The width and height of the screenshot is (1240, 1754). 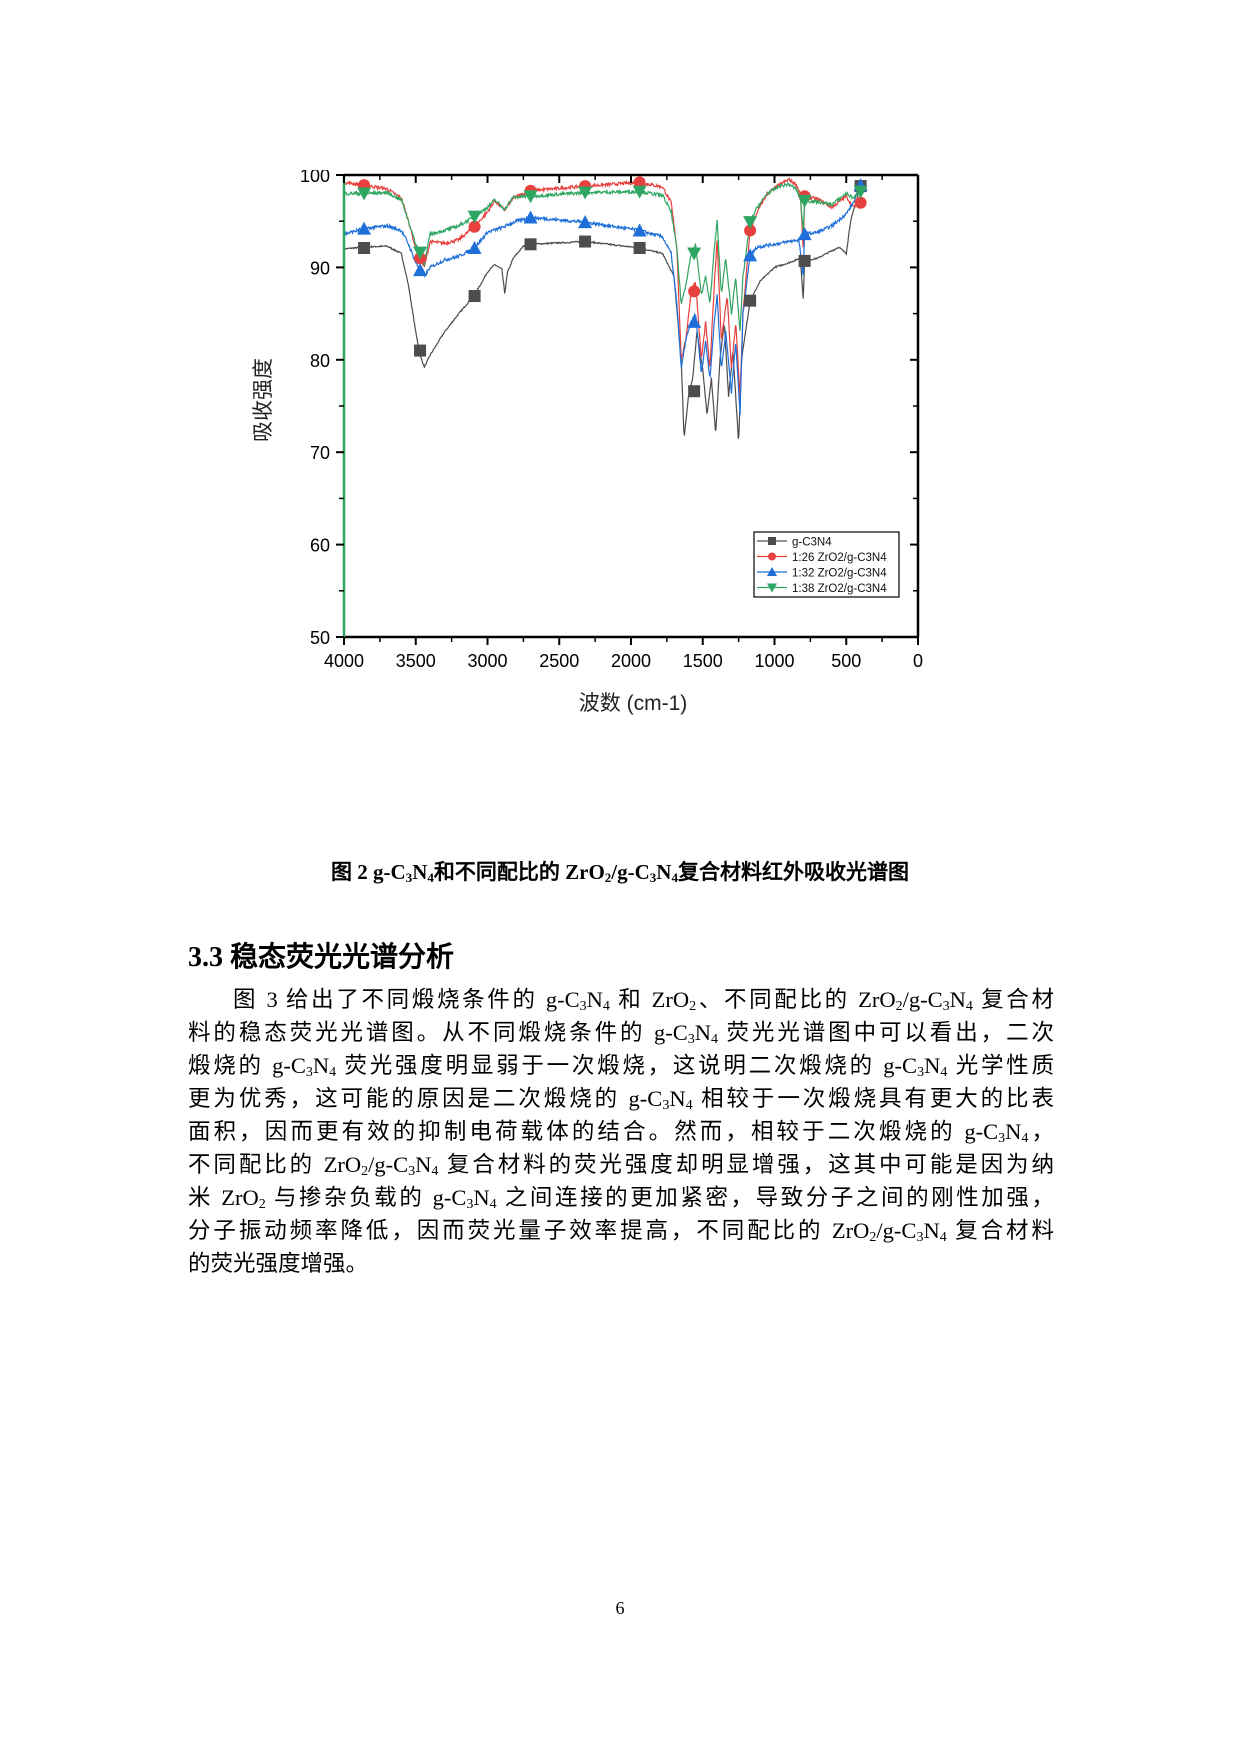 I want to click on paragraph-line: 面积，因而更有效的抑制电荷载体的结合。然而，相较于二次煅烧的 g-C3N4，, so click(x=621, y=1132).